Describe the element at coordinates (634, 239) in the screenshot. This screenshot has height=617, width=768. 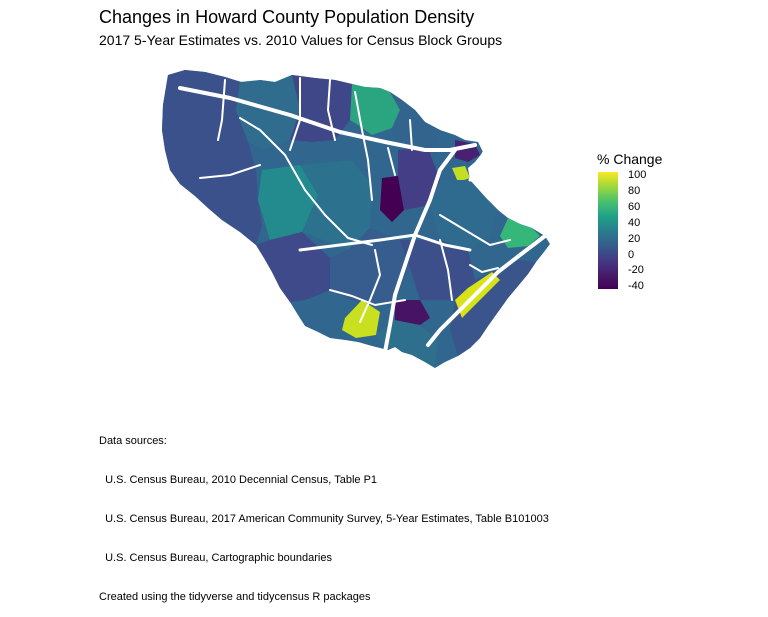
I see `legend-tick-20: 20` at that location.